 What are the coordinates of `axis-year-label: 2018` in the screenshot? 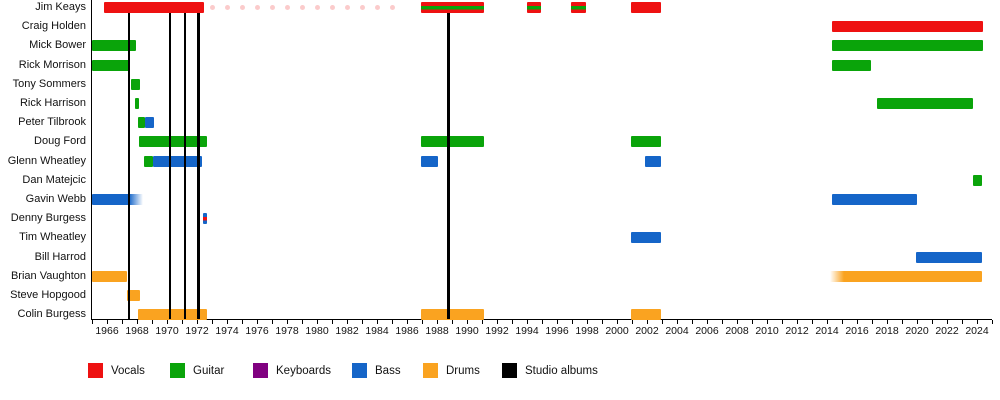 It's located at (887, 331).